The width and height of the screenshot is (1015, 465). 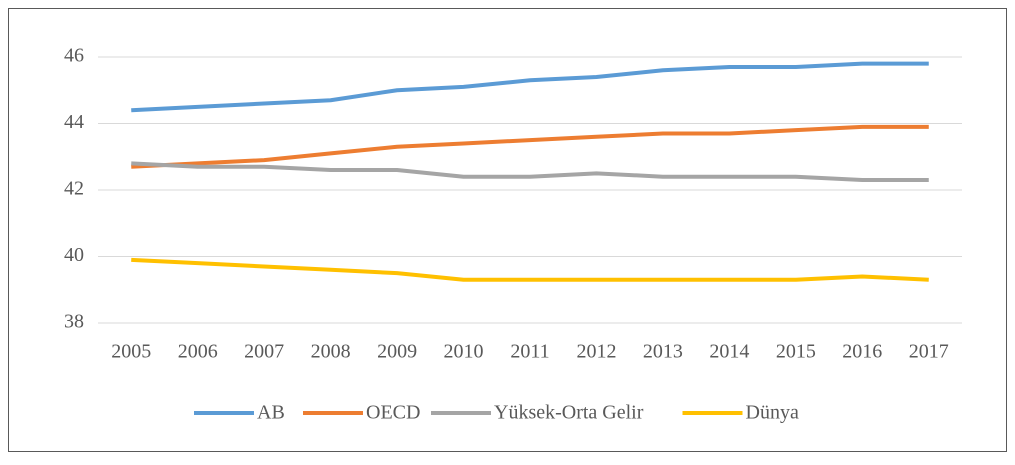 What do you see at coordinates (331, 352) in the screenshot?
I see `x-tick-label: 2008` at bounding box center [331, 352].